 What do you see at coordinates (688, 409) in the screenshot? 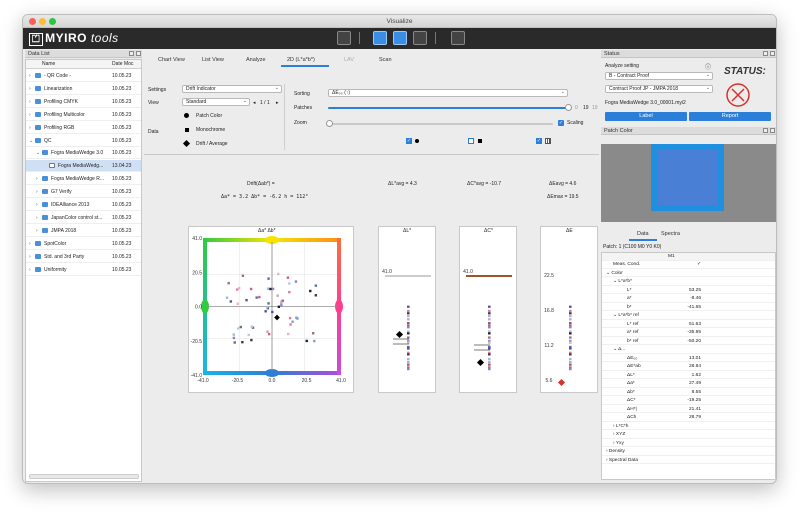
I see `data-grid-row: ΔH*| 21.41` at bounding box center [688, 409].